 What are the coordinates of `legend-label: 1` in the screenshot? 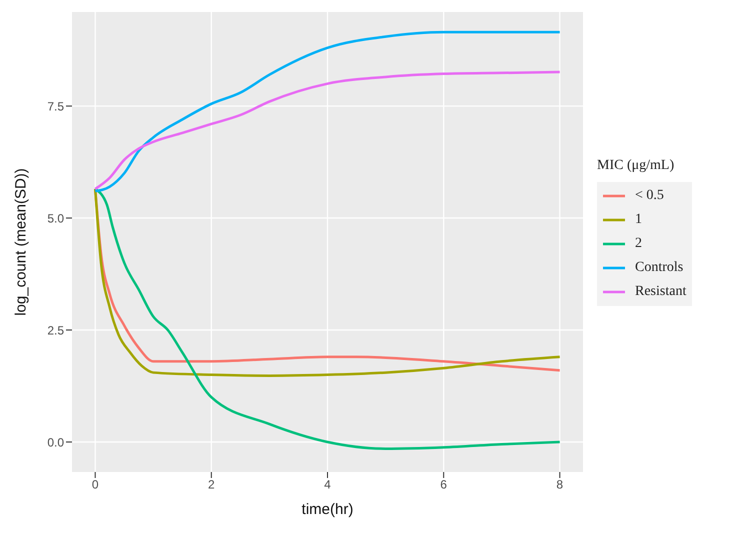 It's located at (638, 220).